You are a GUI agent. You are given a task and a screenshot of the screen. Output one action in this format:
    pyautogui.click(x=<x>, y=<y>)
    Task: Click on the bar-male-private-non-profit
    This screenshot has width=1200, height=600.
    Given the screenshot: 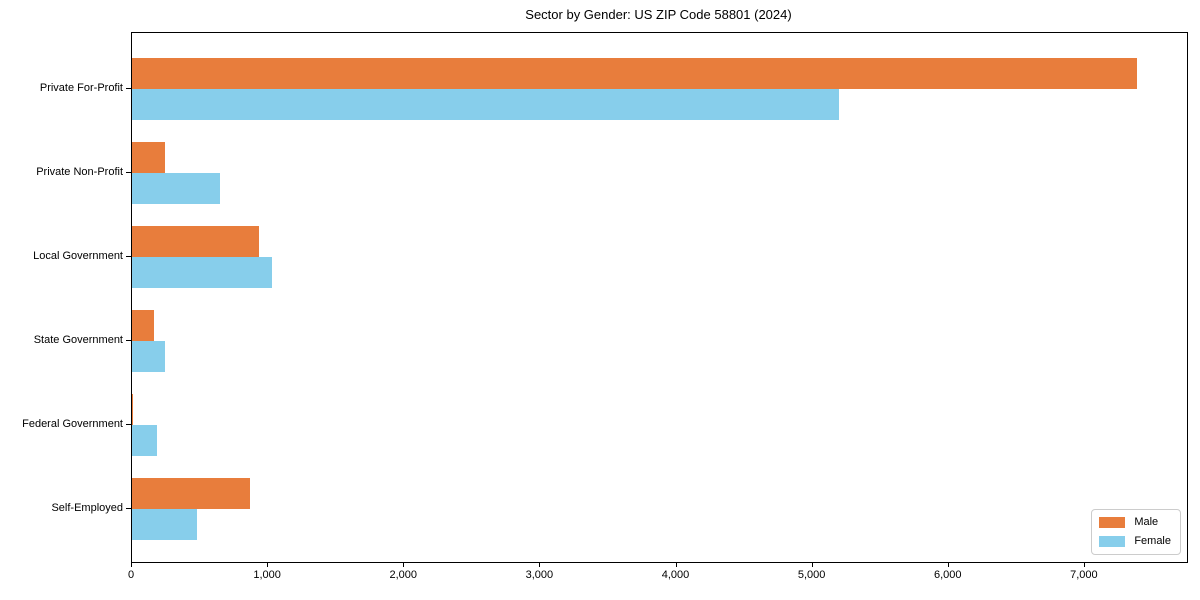 What is the action you would take?
    pyautogui.click(x=148, y=157)
    